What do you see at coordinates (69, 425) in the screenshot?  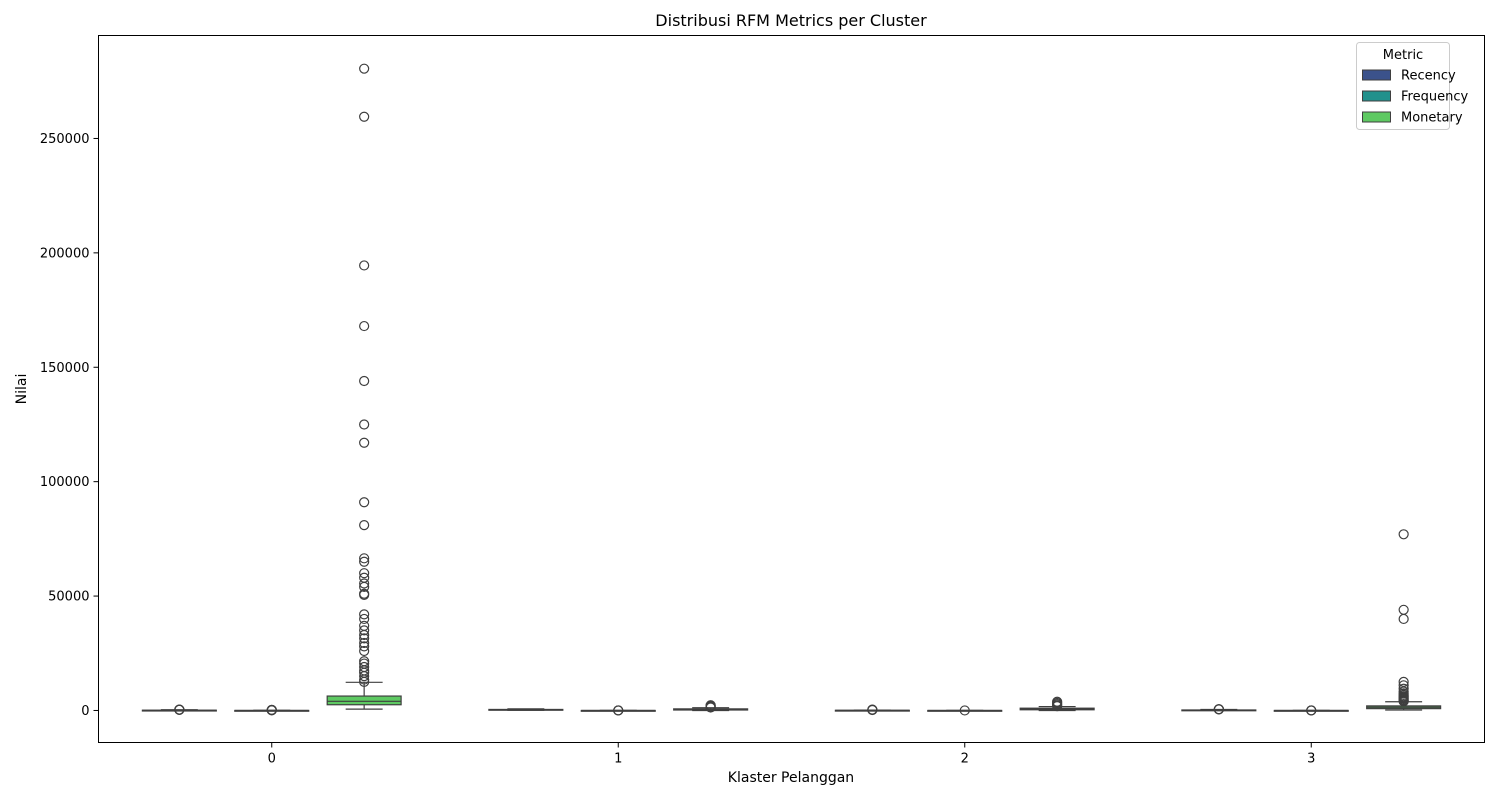 I see `y-axis: 0 50000 100000 150000 200000 250000` at bounding box center [69, 425].